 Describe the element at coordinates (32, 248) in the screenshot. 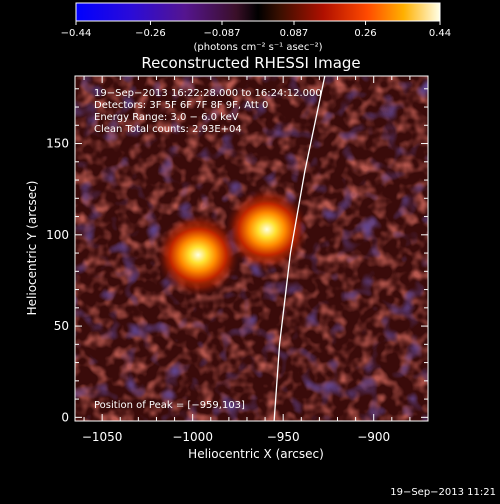

I see `y-axis-label: Heliocentric Y (arcsec)` at that location.